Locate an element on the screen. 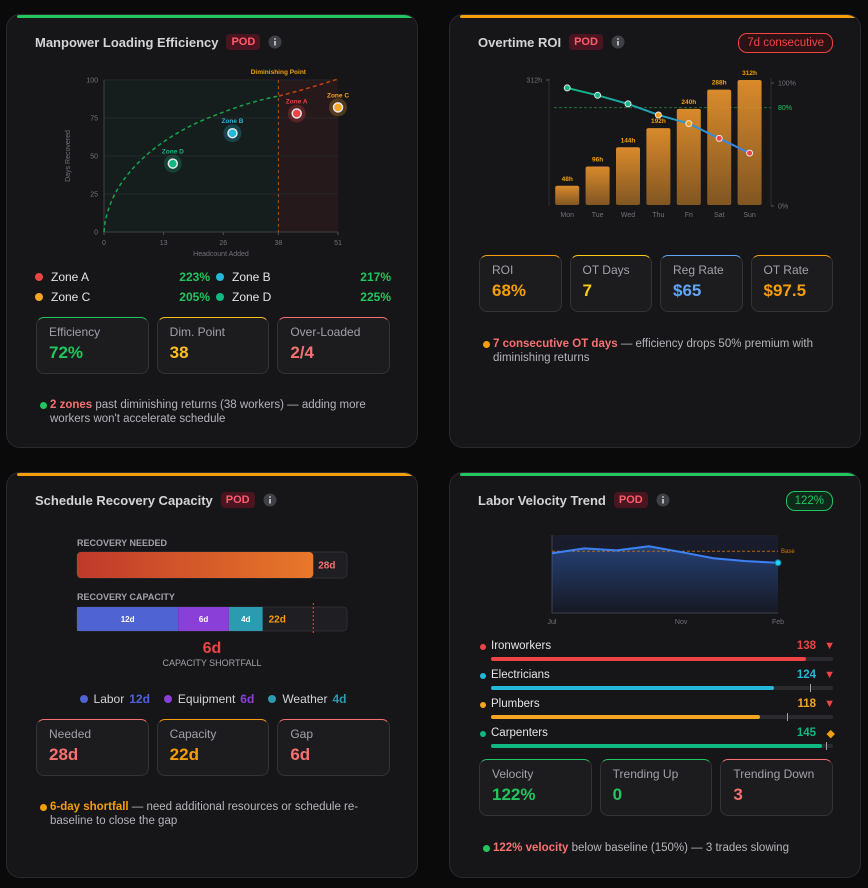  end-point is located at coordinates (778, 563).